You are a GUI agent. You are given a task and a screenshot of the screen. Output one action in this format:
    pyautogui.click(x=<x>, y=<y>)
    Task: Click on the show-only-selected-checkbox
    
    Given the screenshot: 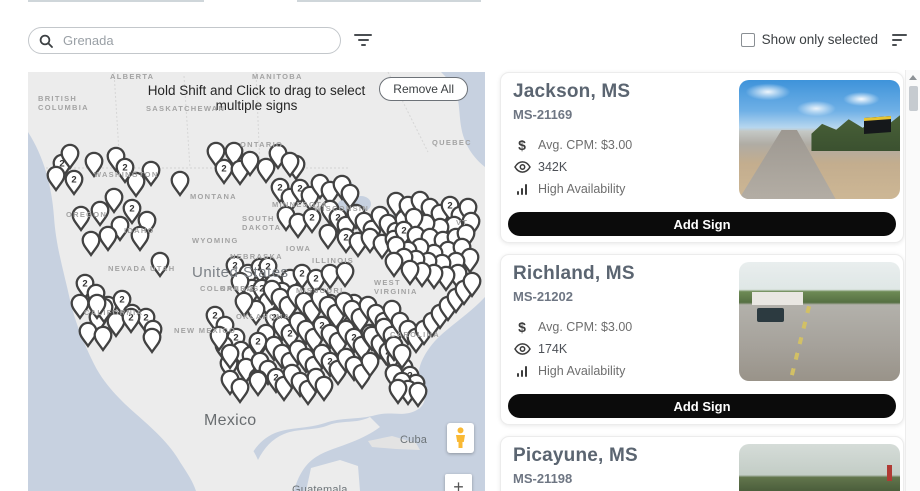 What is the action you would take?
    pyautogui.click(x=747, y=39)
    